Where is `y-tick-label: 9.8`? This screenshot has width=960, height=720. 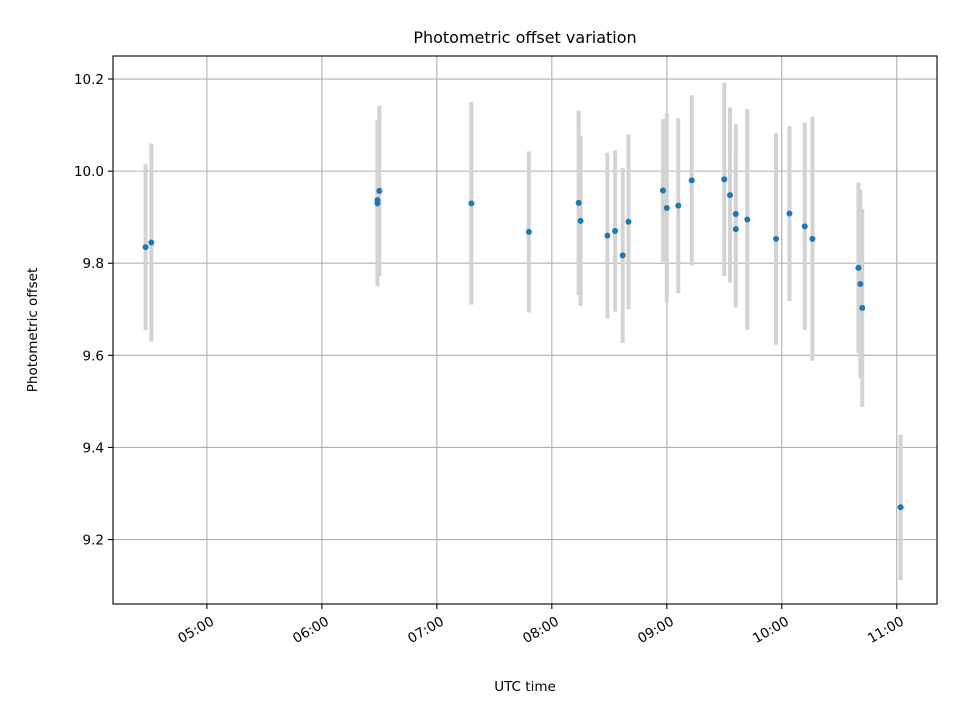 y-tick-label: 9.8 is located at coordinates (93, 264).